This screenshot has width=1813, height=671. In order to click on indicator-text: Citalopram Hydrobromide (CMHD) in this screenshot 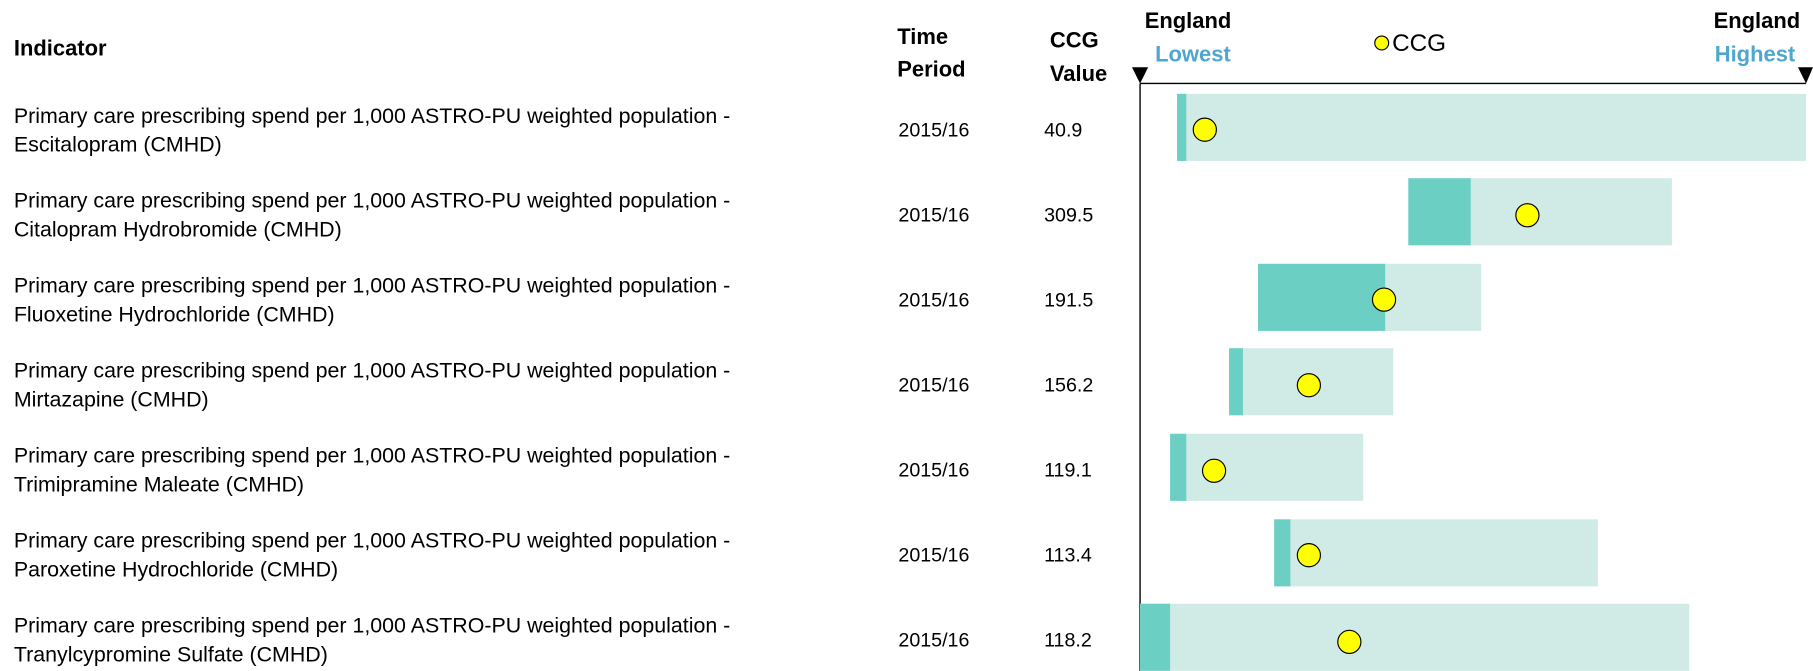, I will do `click(178, 230)`.